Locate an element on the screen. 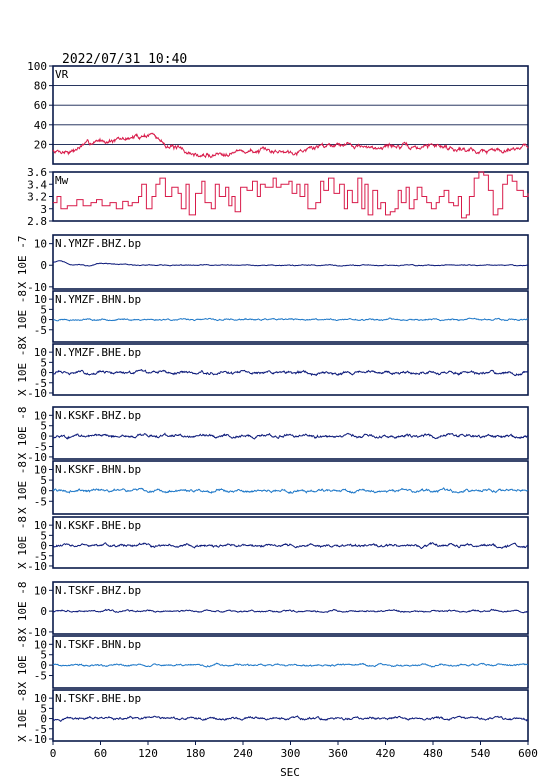 This screenshot has height=781, width=554. panel-label: N.TSKF.BHZ.bp is located at coordinates (98, 590).